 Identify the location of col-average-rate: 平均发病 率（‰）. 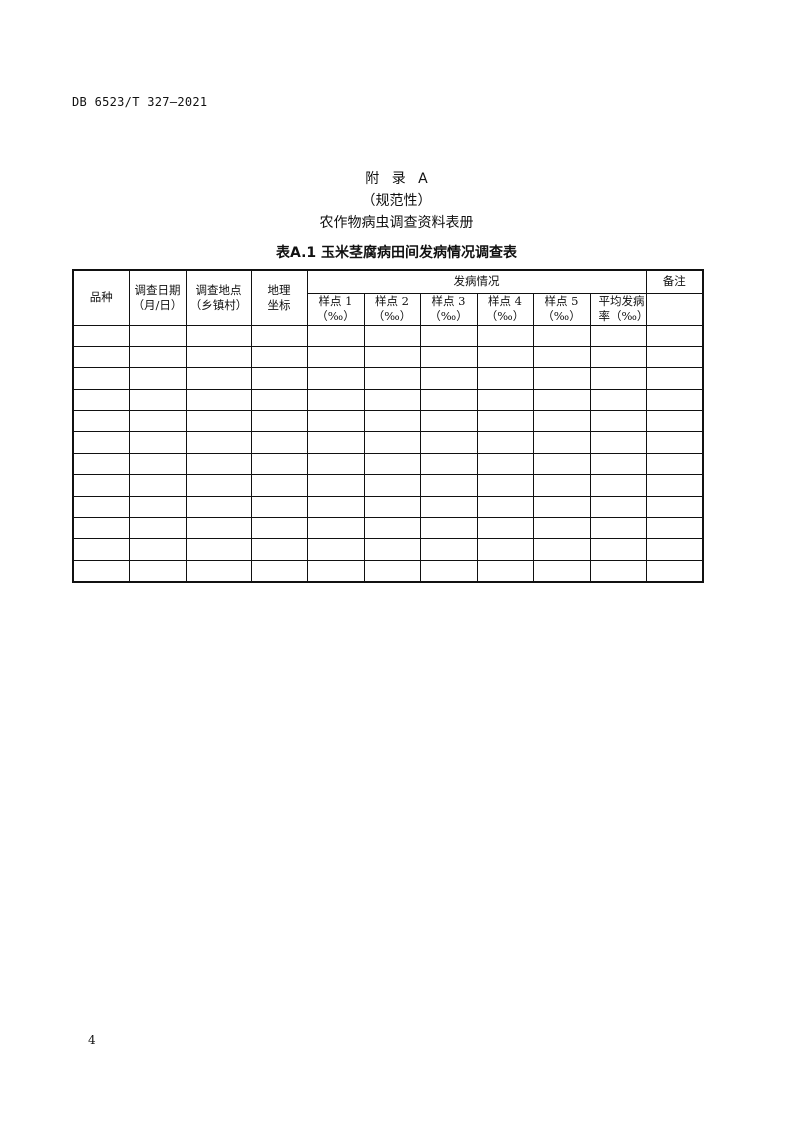
(618, 309).